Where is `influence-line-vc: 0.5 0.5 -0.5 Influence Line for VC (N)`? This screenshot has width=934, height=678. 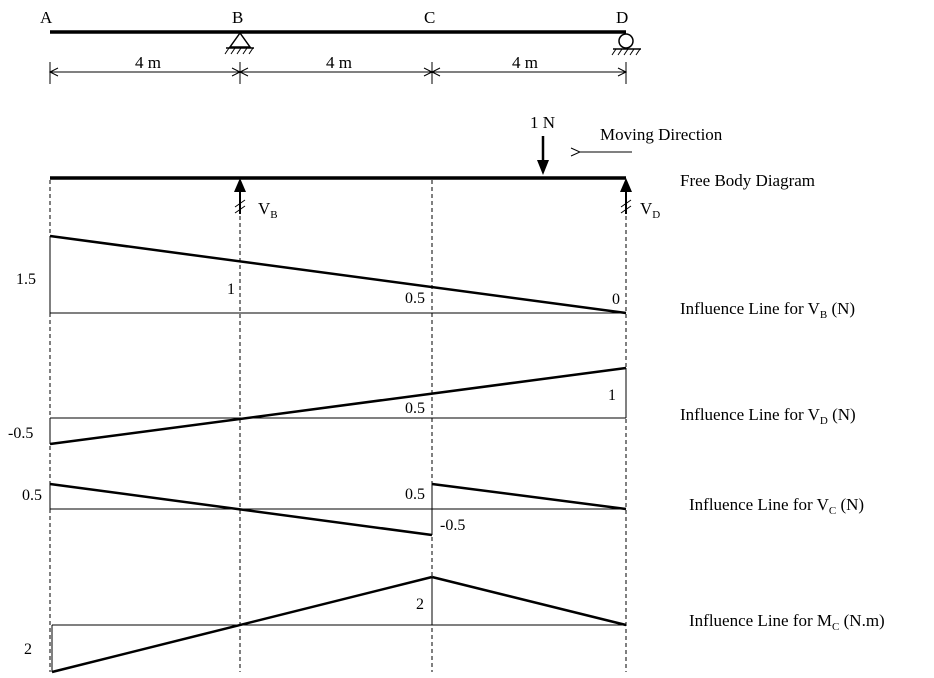 influence-line-vc: 0.5 0.5 -0.5 Influence Line for VC (N) is located at coordinates (443, 509).